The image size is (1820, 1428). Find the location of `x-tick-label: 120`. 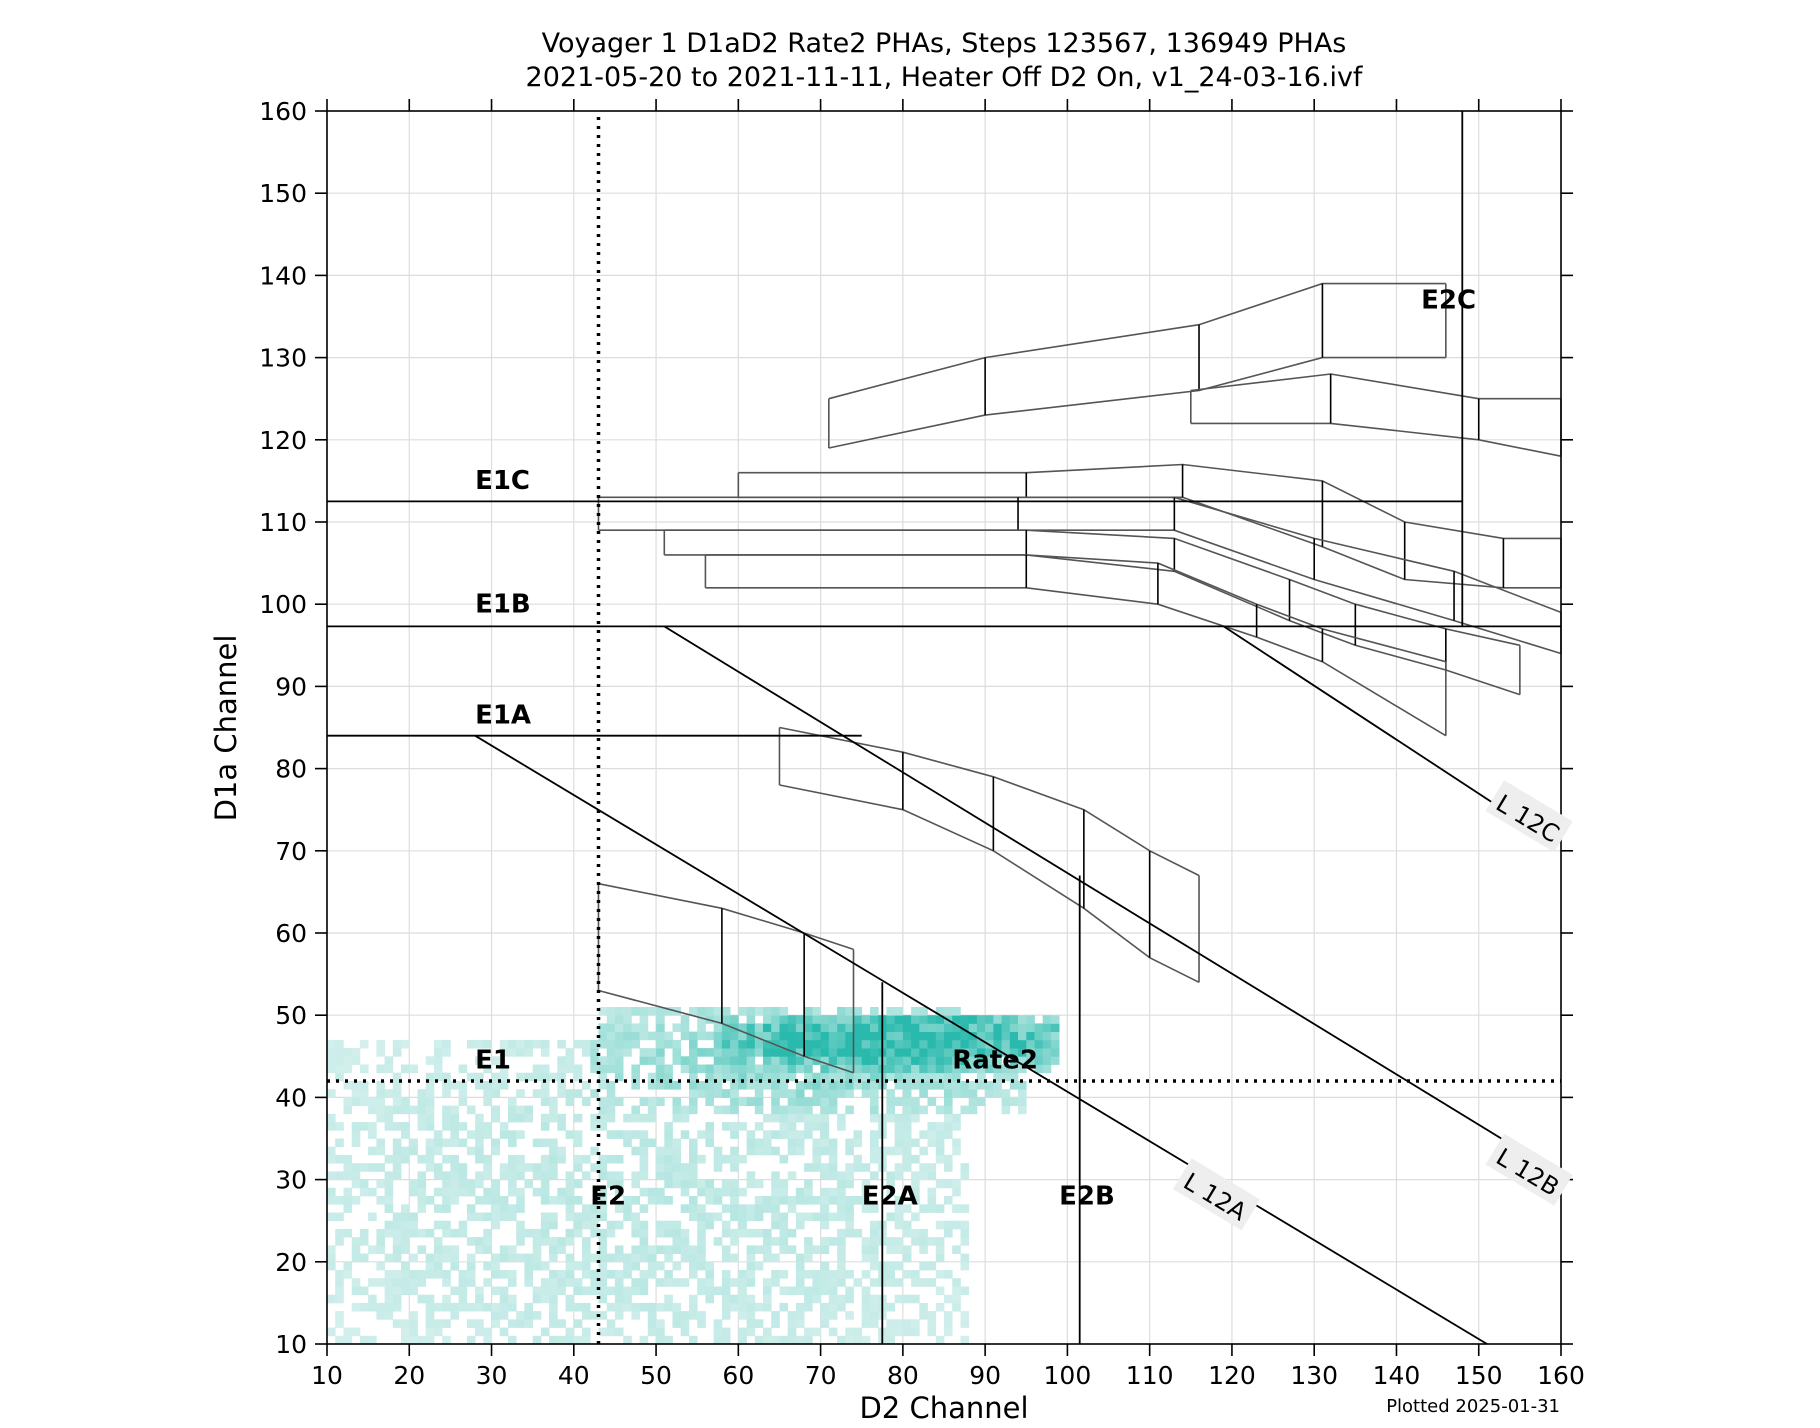

x-tick-label: 120 is located at coordinates (1232, 1375).